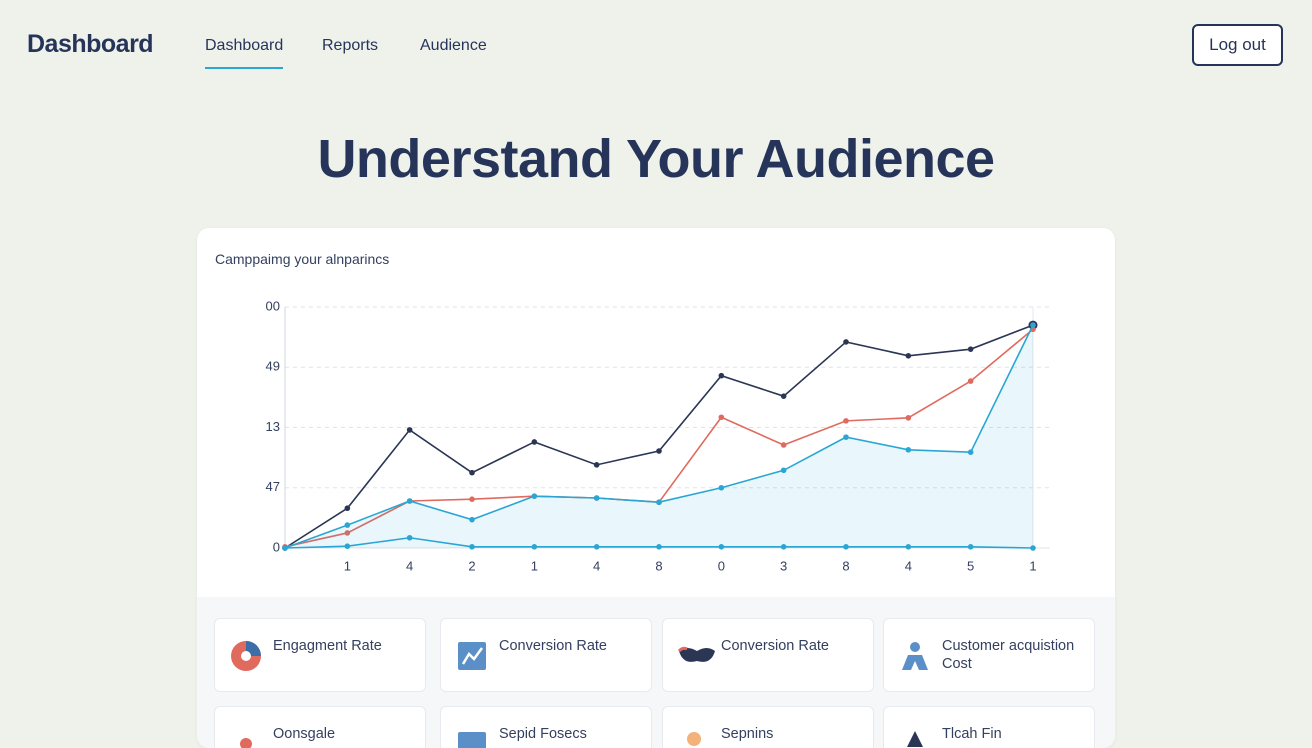 The width and height of the screenshot is (1312, 748). I want to click on panel-title: Camppaimg your alnparincs, so click(302, 259).